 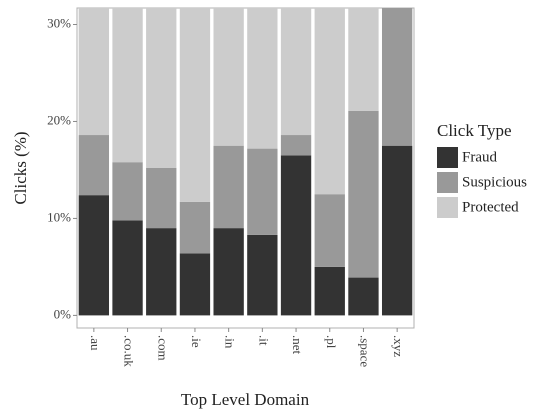 What do you see at coordinates (196, 341) in the screenshot?
I see `x-tick-label: .ie` at bounding box center [196, 341].